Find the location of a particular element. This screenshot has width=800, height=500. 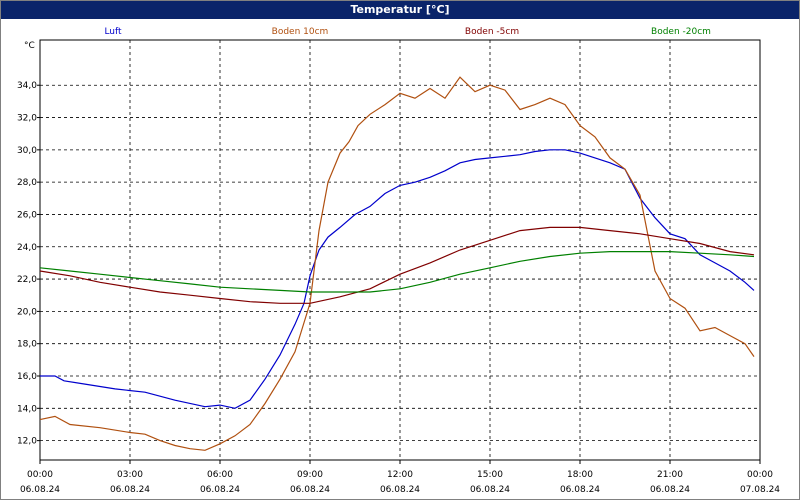

y-tick-label: 16,0 is located at coordinates (27, 377).